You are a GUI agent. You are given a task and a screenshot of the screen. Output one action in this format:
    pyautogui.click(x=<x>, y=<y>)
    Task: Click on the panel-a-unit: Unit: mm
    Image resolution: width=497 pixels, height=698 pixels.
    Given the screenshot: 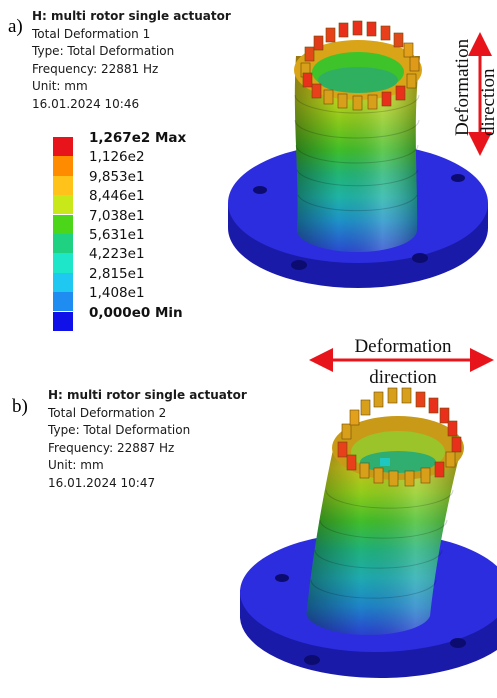 What is the action you would take?
    pyautogui.click(x=60, y=86)
    